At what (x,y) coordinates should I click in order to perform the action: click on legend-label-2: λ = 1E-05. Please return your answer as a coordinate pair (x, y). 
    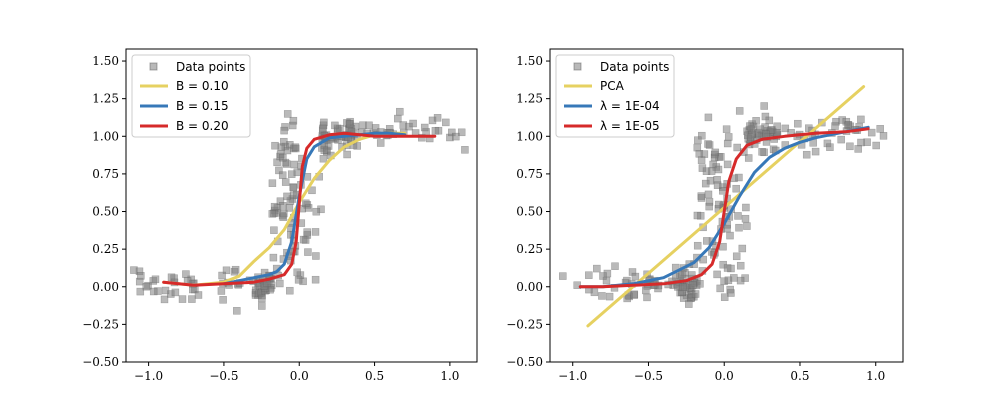
    Looking at the image, I should click on (630, 126).